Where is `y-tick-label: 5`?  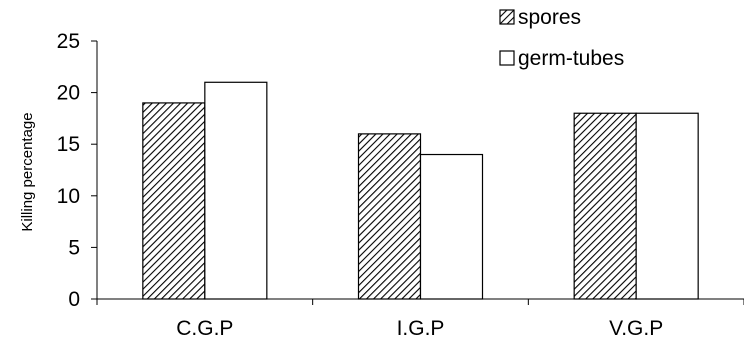
y-tick-label: 5 is located at coordinates (74, 247).